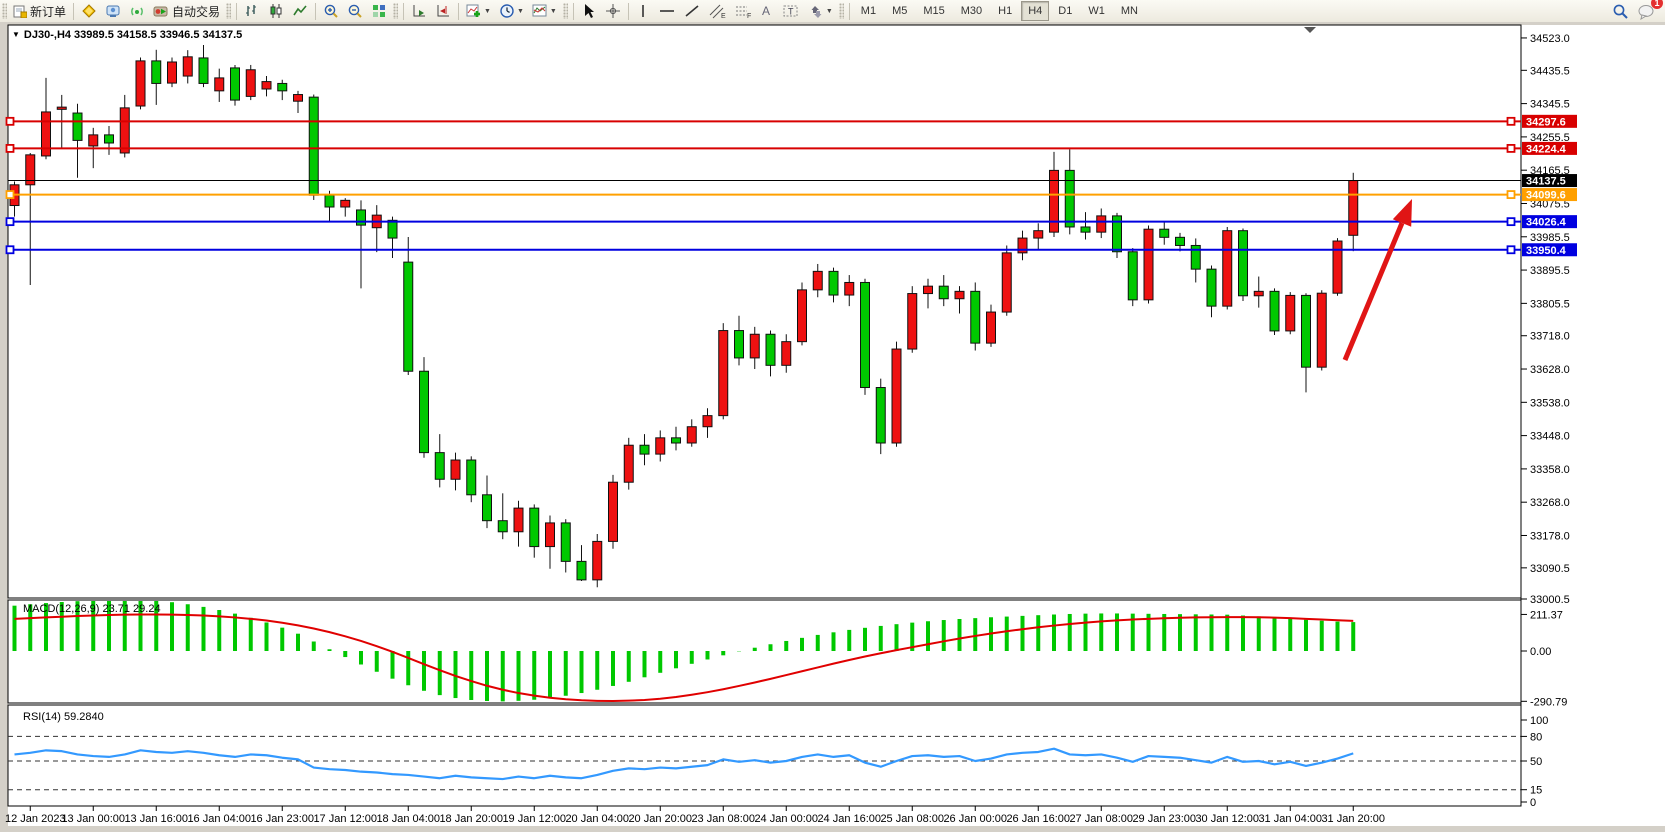 The height and width of the screenshot is (832, 1665). Describe the element at coordinates (1550, 600) in the screenshot. I see `svg-text: 33000.5` at that location.